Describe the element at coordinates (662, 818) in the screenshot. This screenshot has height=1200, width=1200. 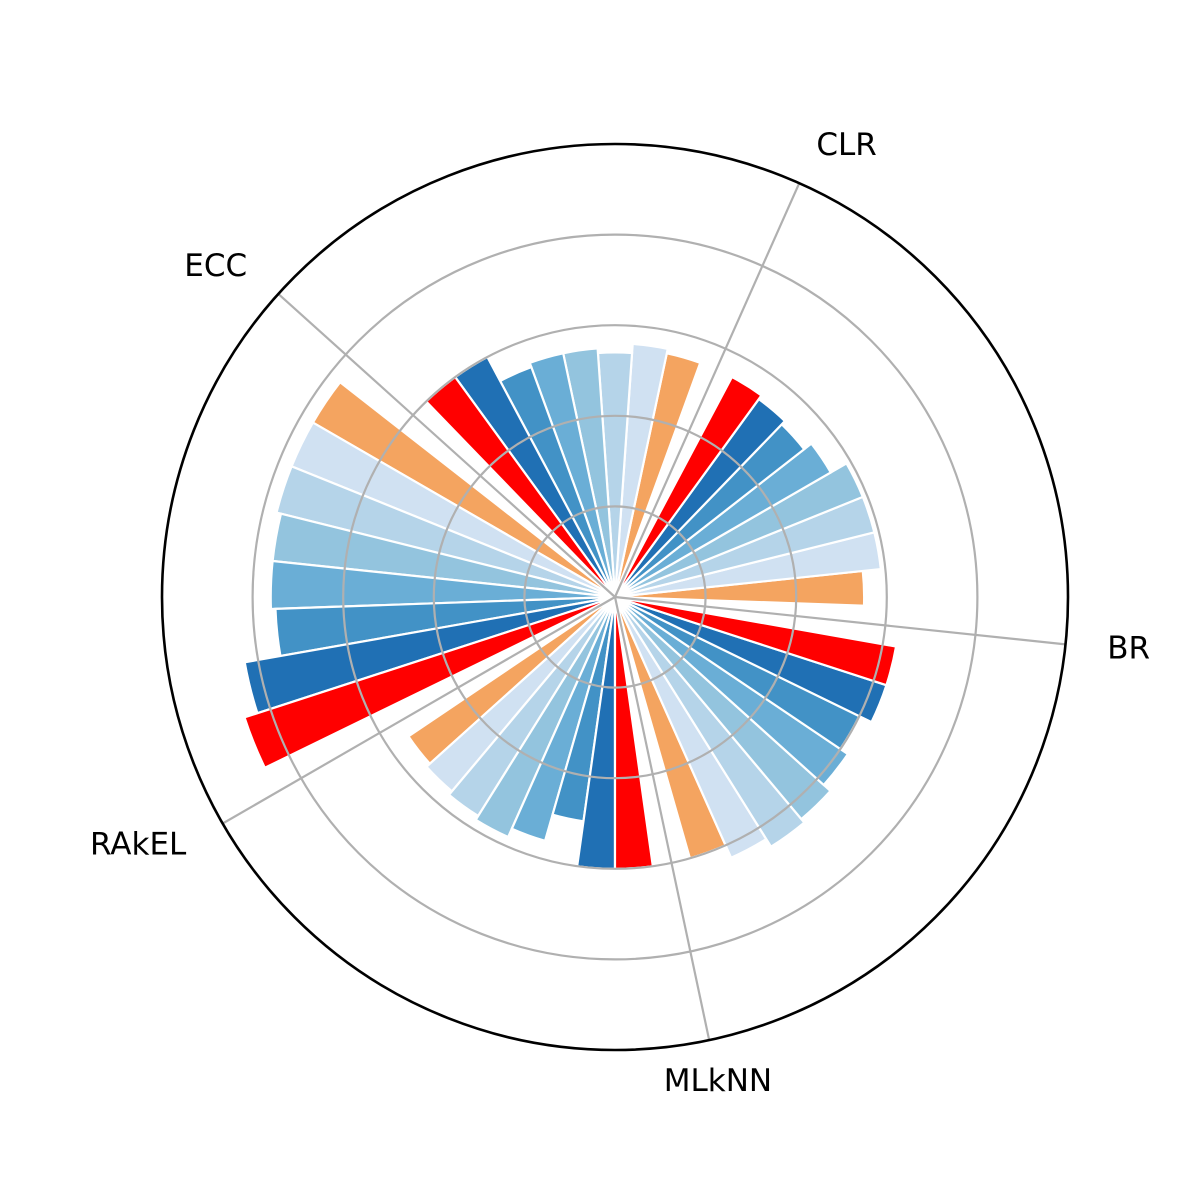
I see `spoke-mlknn` at that location.